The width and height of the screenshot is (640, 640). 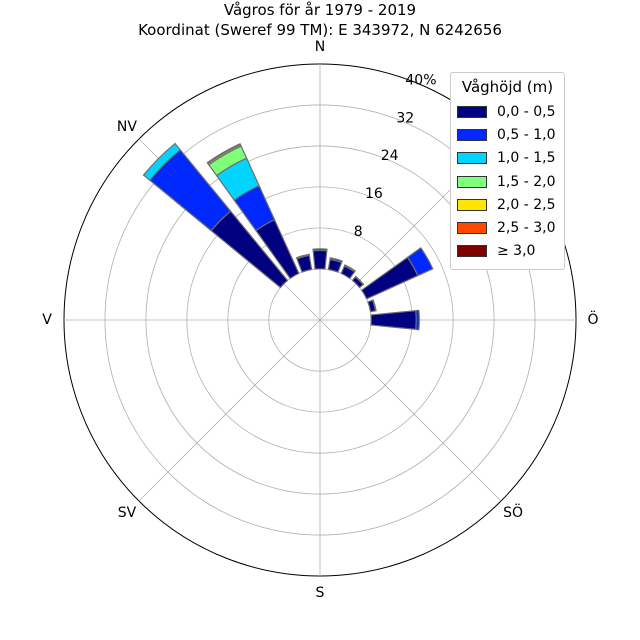 I want to click on legend-item: 1,5 - 2,0, so click(x=507, y=181).